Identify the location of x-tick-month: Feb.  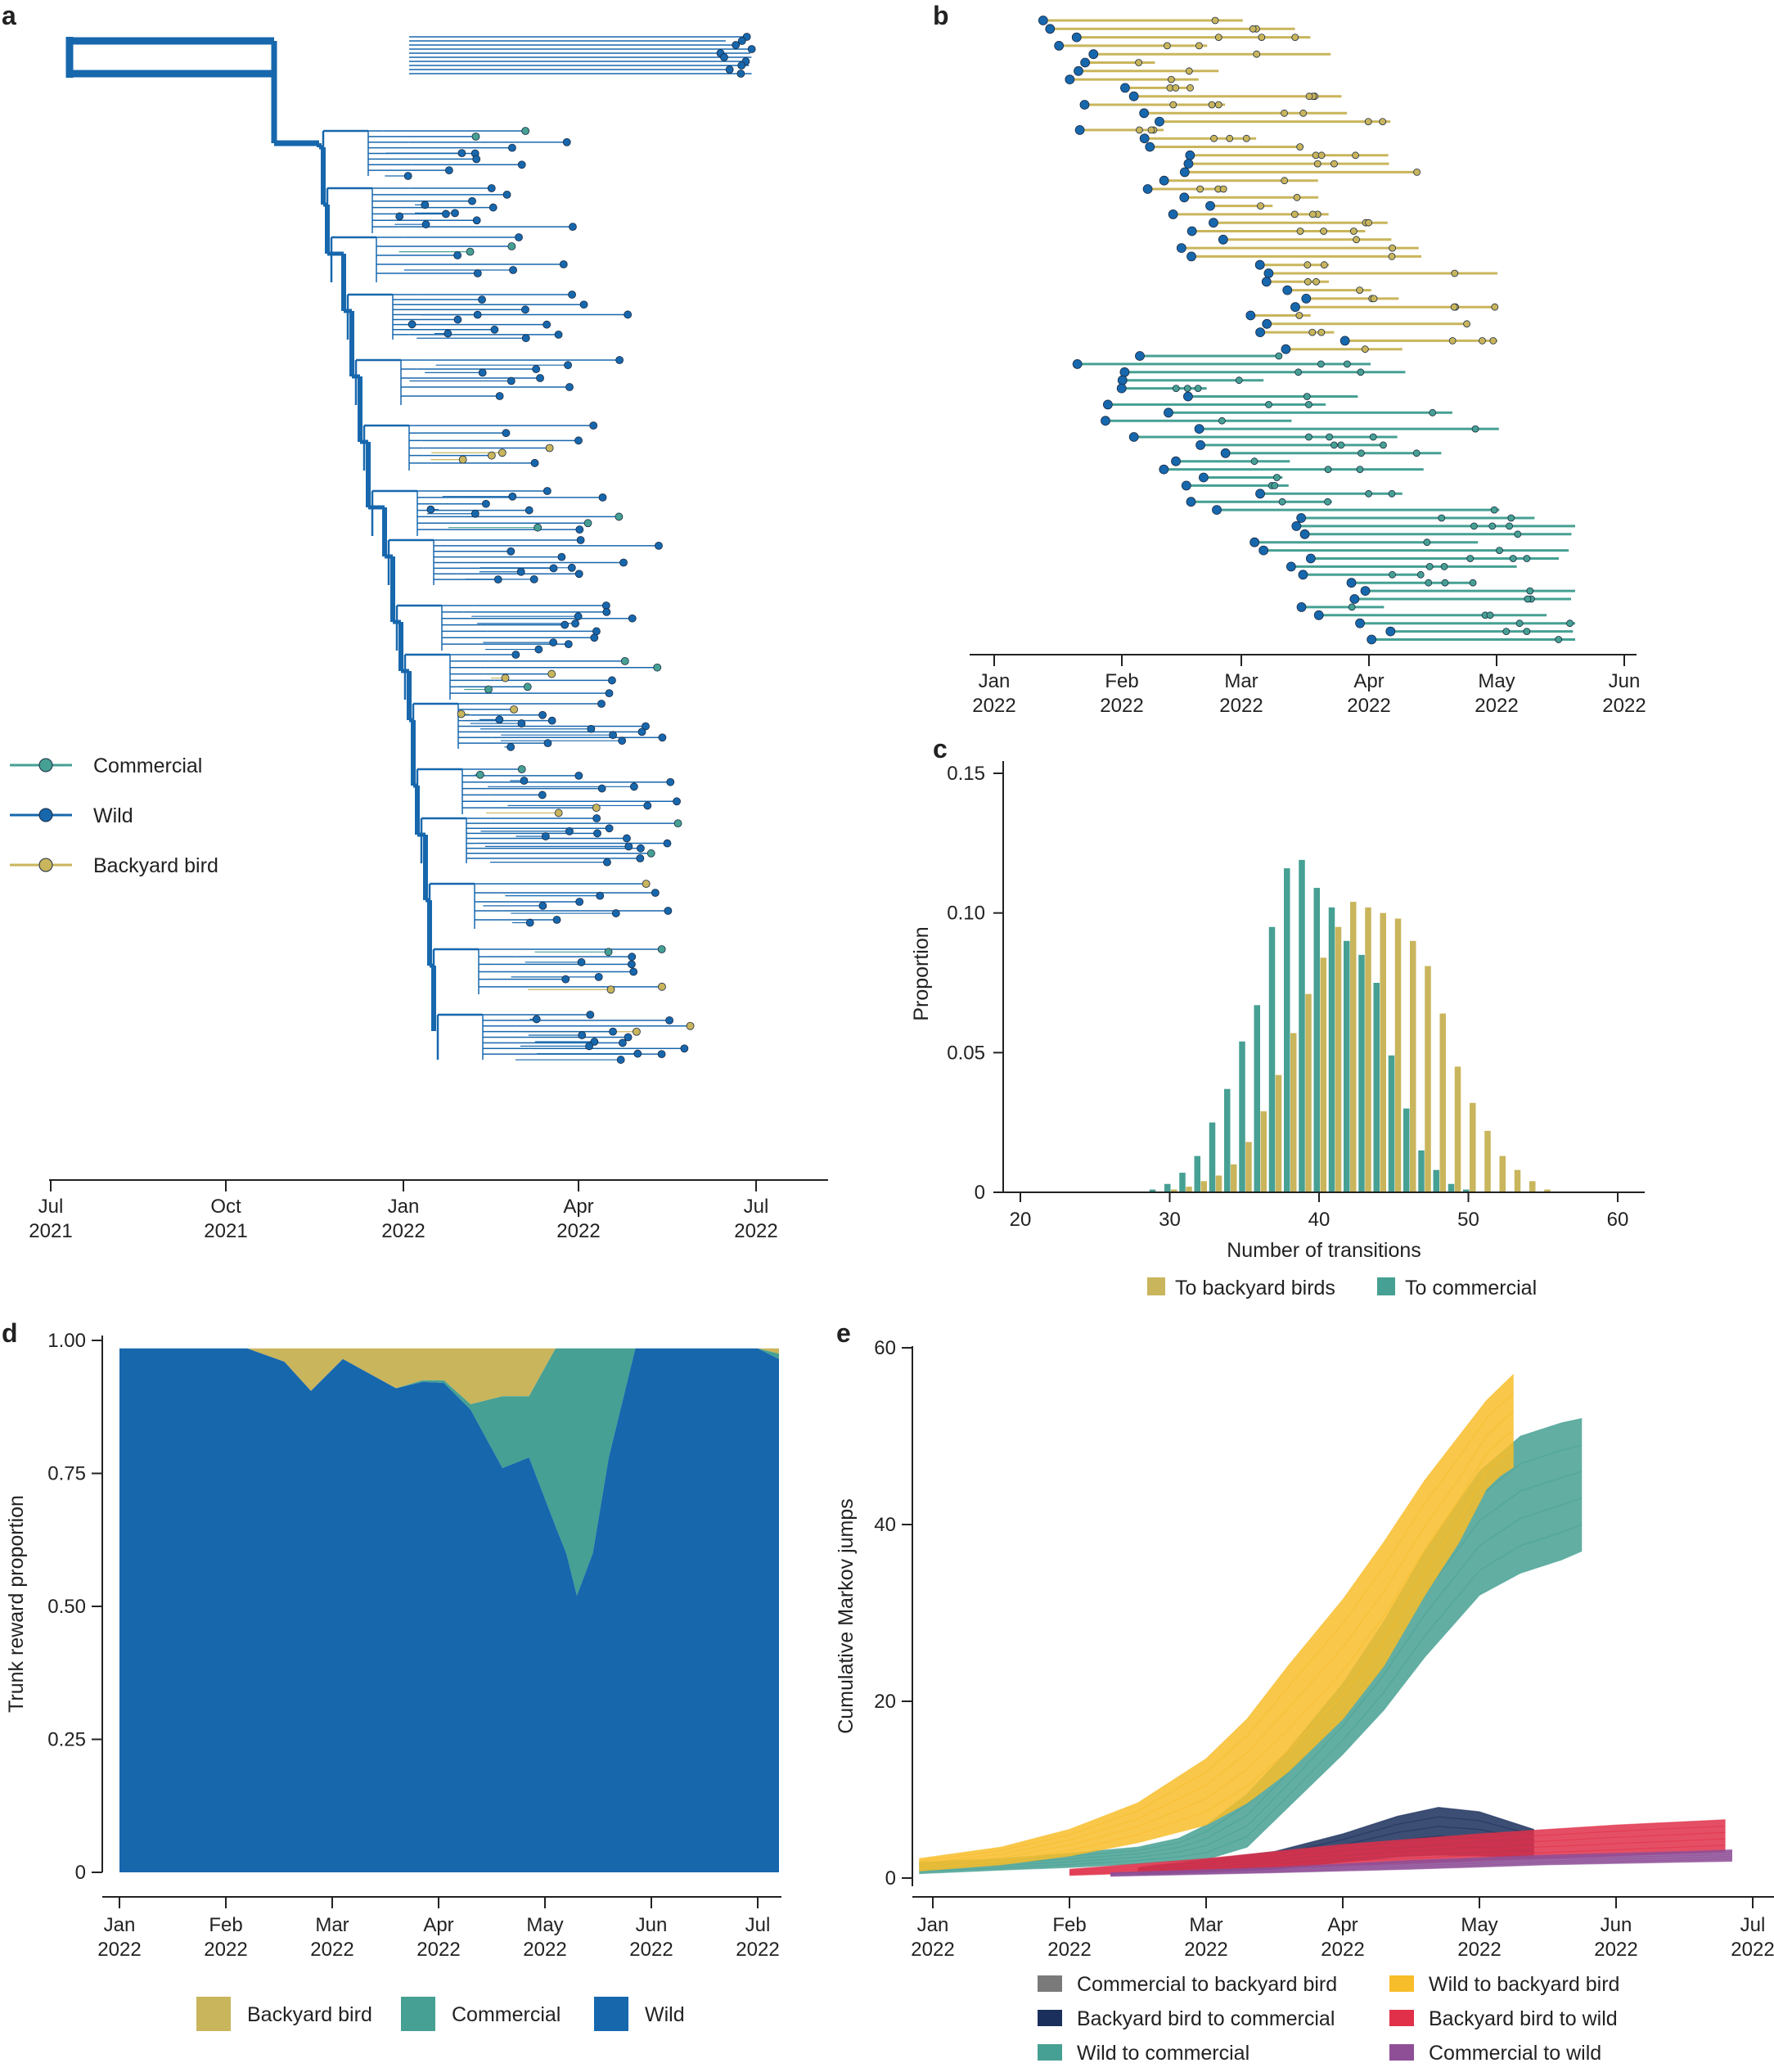
(225, 1925).